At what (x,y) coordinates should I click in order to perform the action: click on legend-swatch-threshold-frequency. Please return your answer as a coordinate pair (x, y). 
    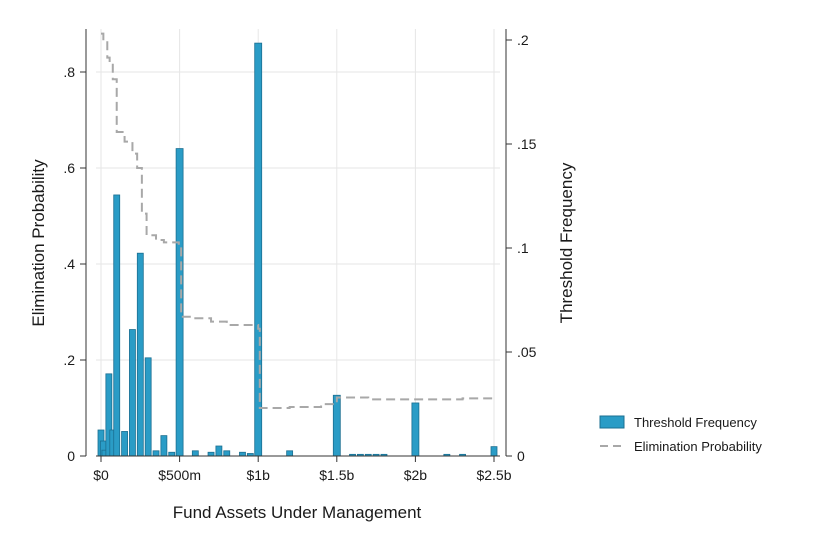
    Looking at the image, I should click on (612, 422).